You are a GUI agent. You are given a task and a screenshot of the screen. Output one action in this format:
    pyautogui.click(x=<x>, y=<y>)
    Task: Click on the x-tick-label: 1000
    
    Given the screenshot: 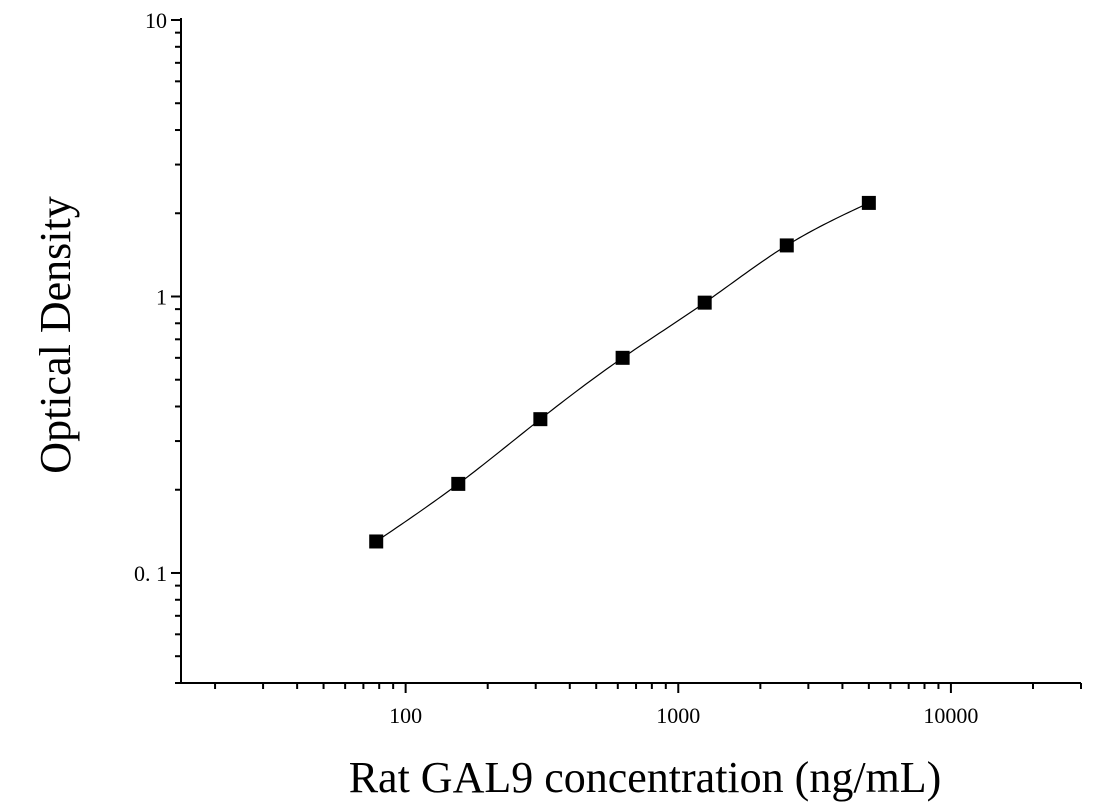 What is the action you would take?
    pyautogui.click(x=678, y=715)
    